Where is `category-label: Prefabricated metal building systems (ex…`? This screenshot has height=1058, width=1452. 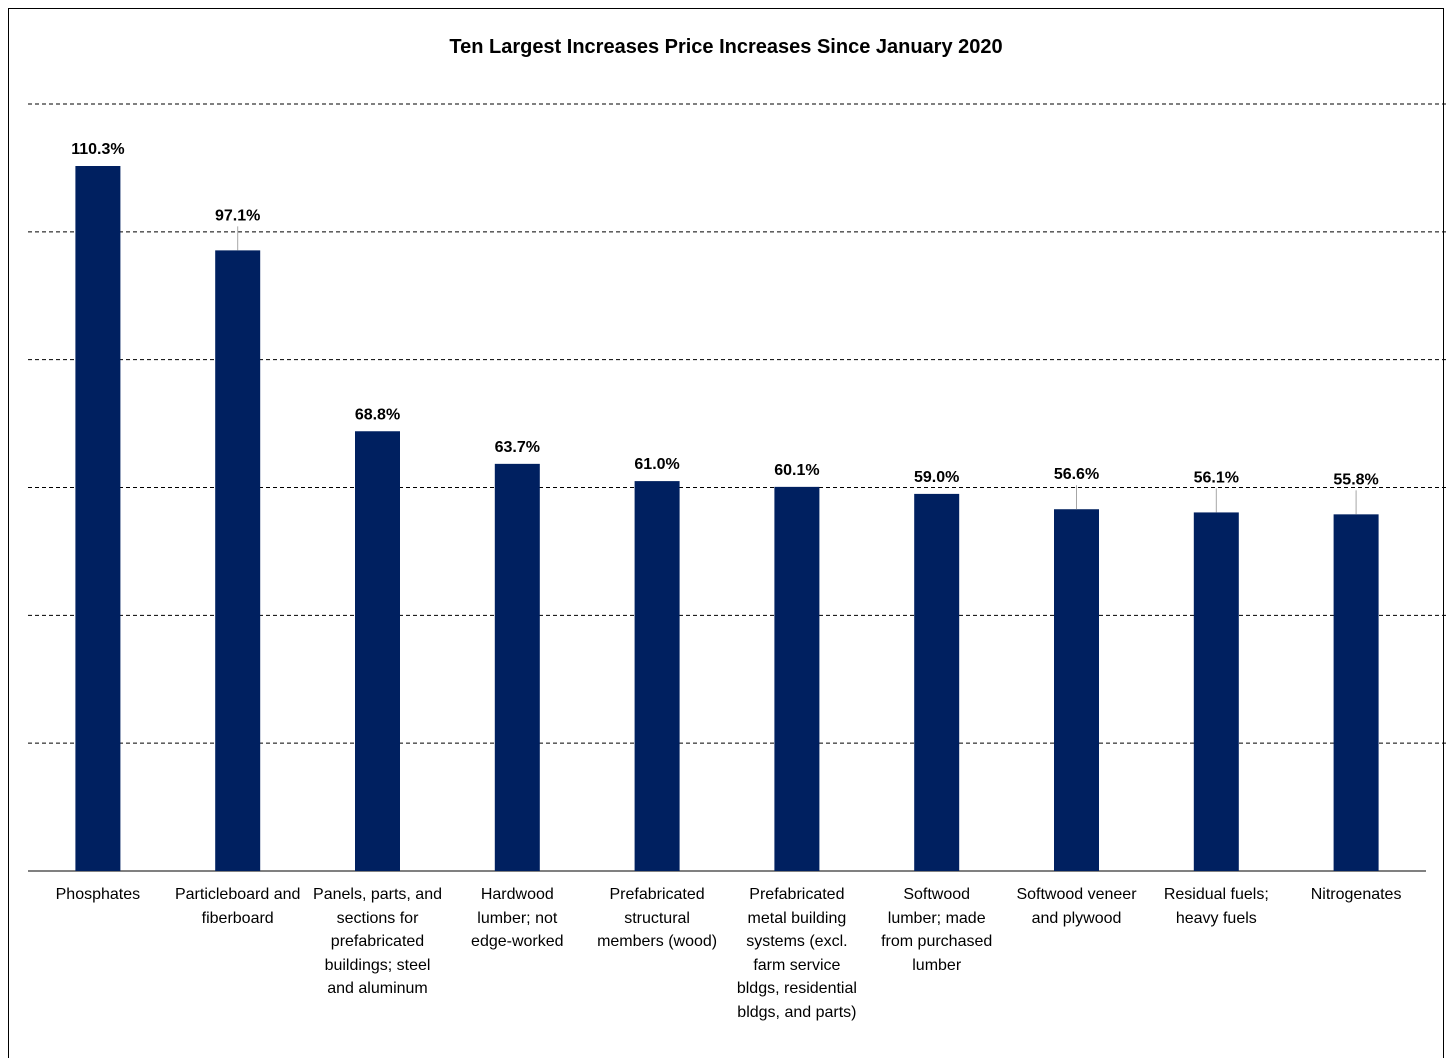
category-label: Prefabricated metal building systems (ex… is located at coordinates (796, 953).